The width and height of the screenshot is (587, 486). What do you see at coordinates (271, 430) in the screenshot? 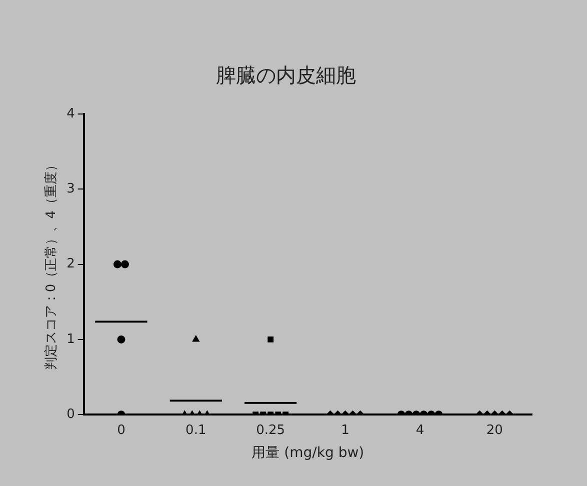
I see `x-tick-label: 0.25` at bounding box center [271, 430].